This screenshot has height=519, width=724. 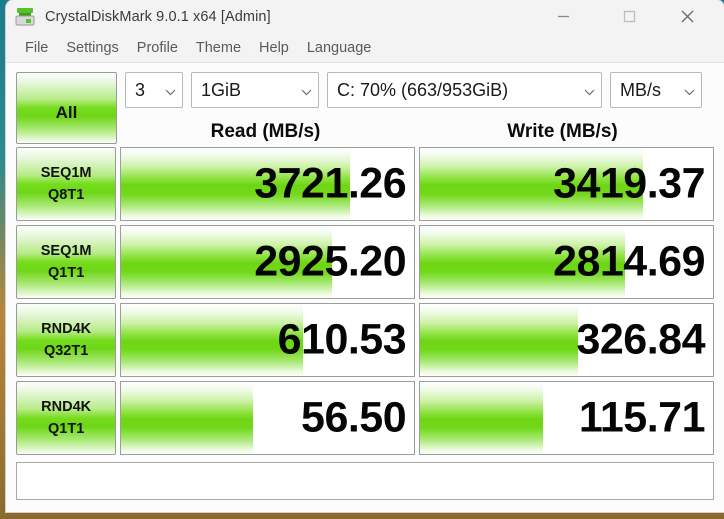 What do you see at coordinates (158, 16) in the screenshot?
I see `window-title: CrystalDiskMark 9.0.1 x64 [Admin]` at bounding box center [158, 16].